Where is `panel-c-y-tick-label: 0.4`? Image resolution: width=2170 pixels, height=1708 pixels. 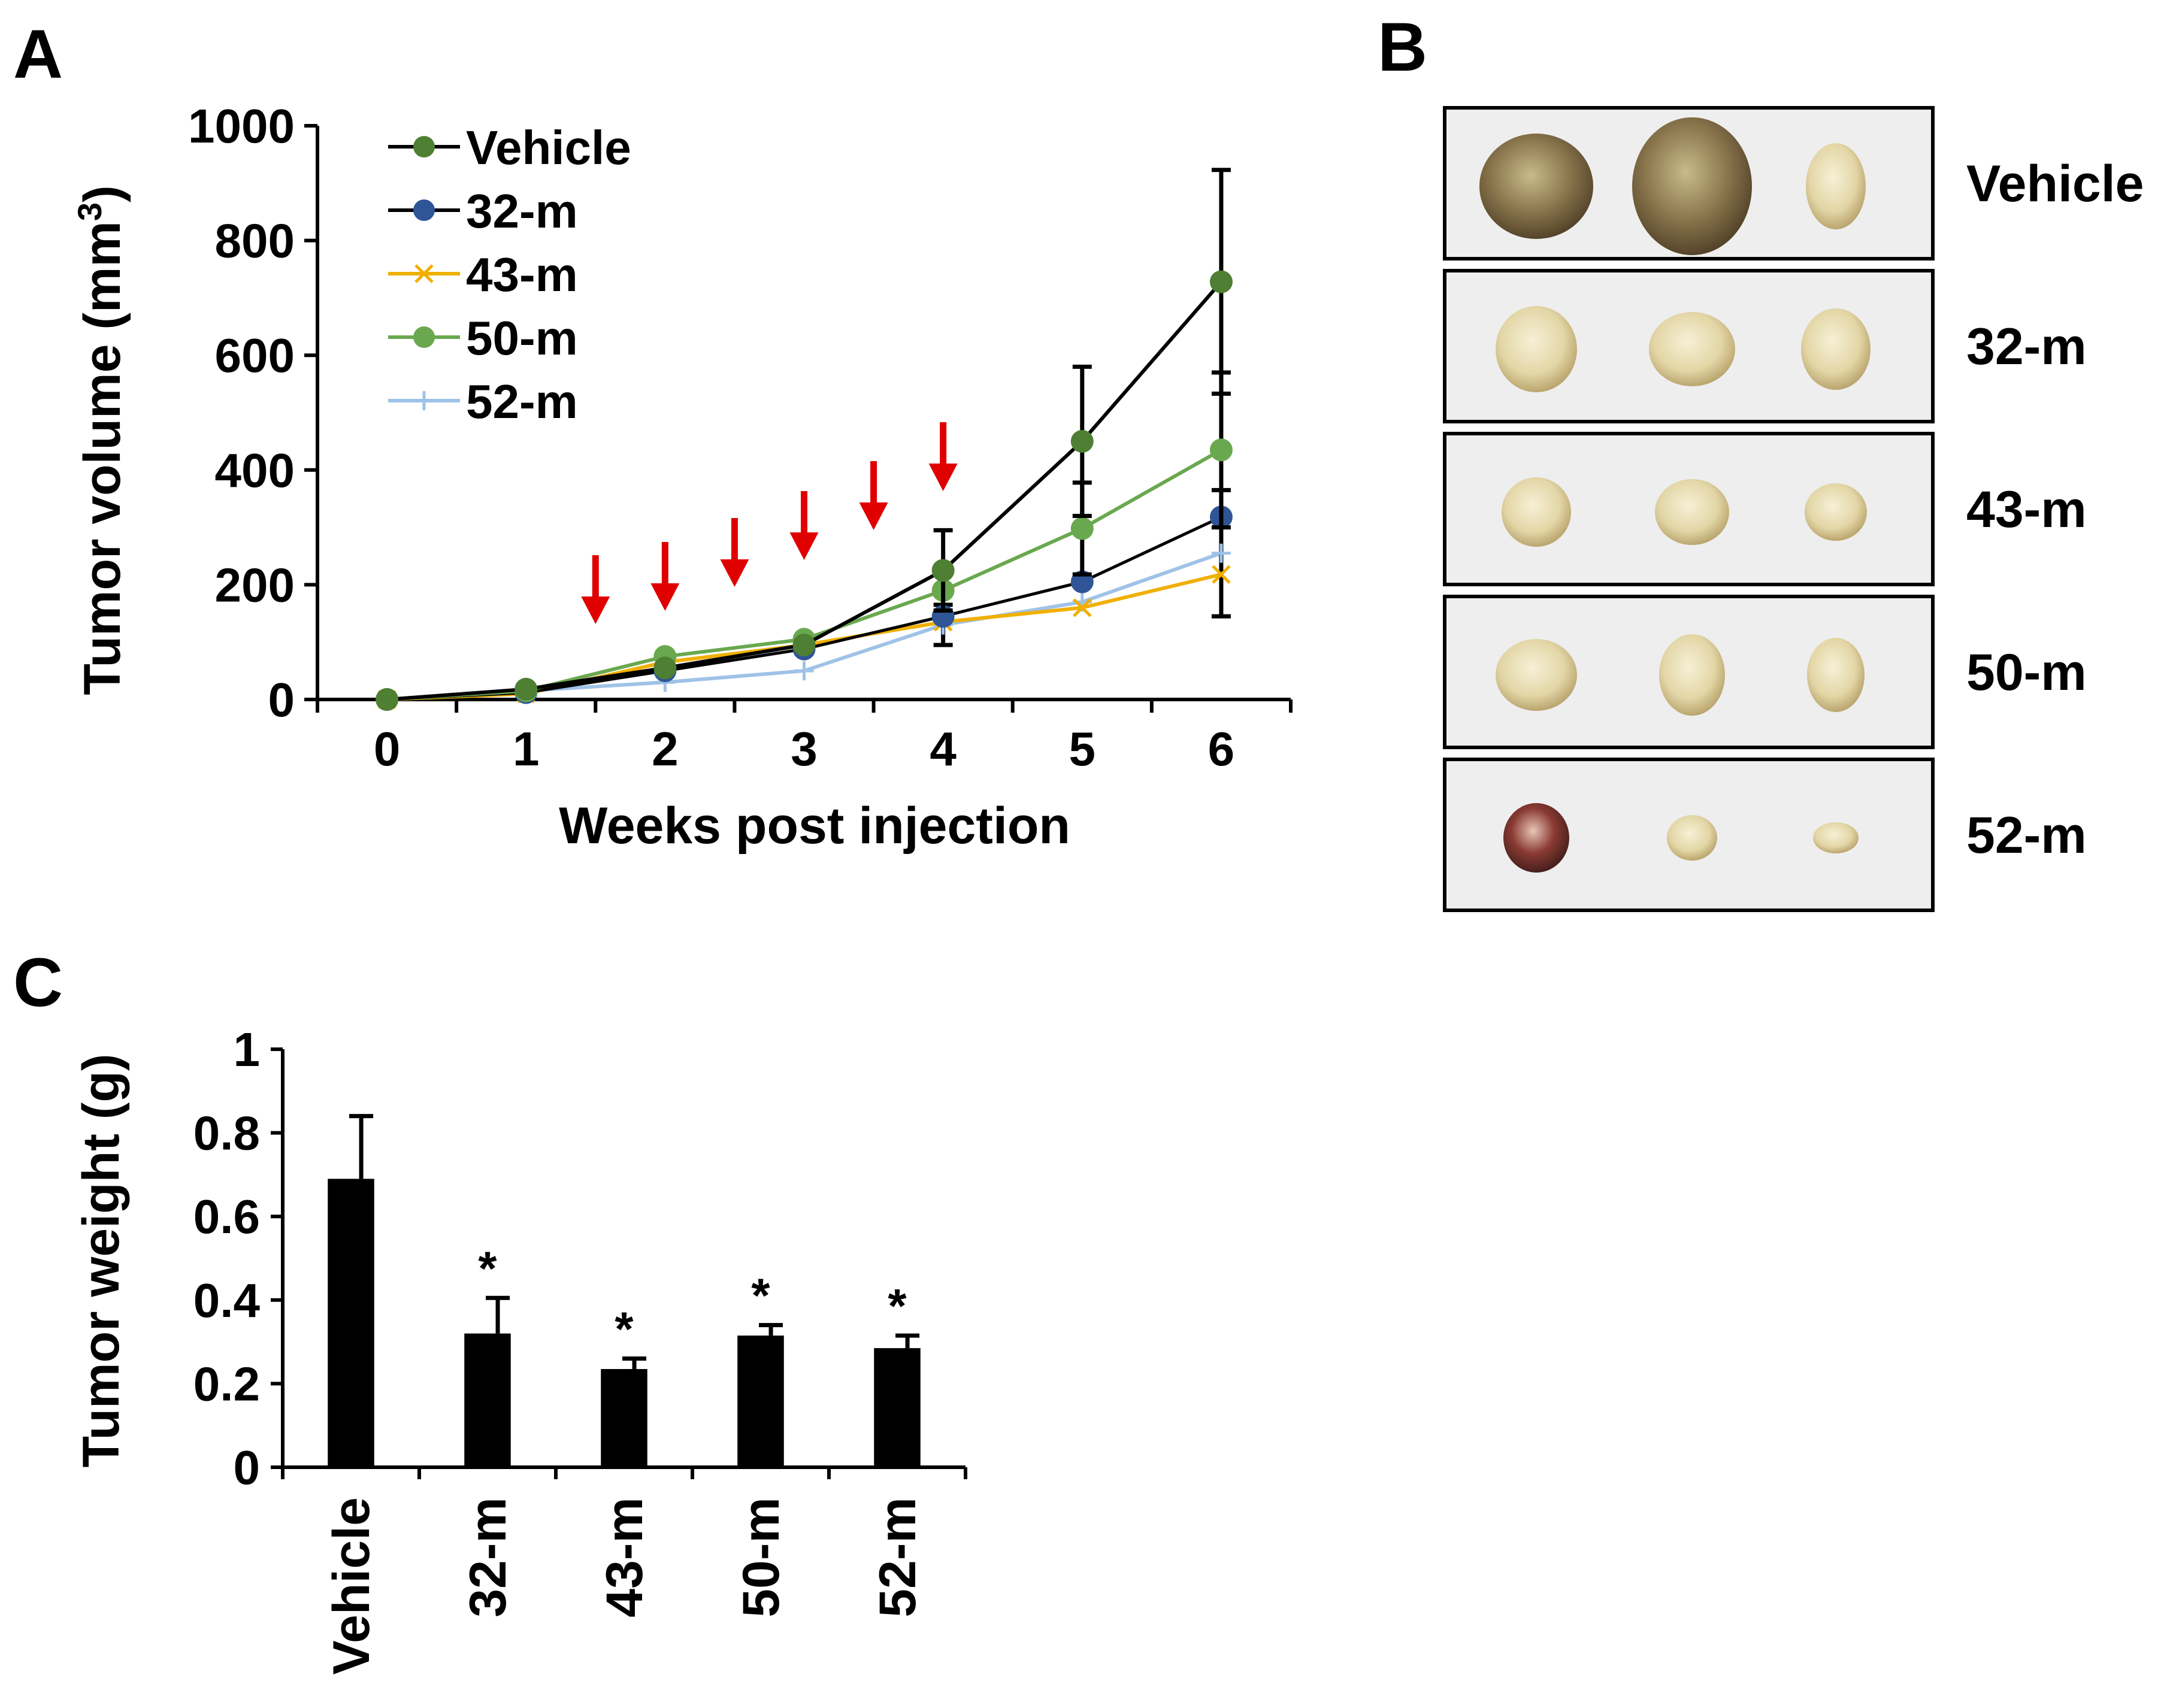 panel-c-y-tick-label: 0.4 is located at coordinates (227, 1300).